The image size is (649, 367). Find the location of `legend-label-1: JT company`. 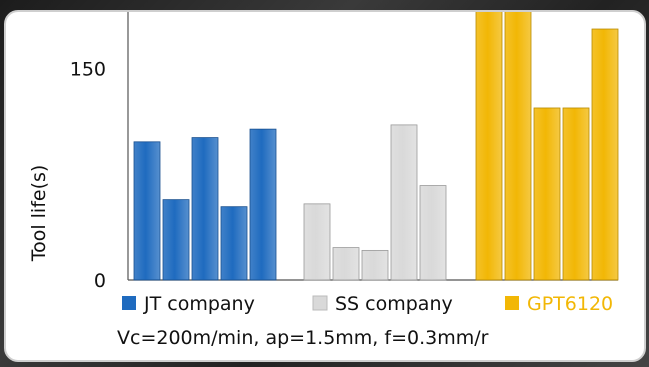

legend-label-1: JT company is located at coordinates (199, 304).